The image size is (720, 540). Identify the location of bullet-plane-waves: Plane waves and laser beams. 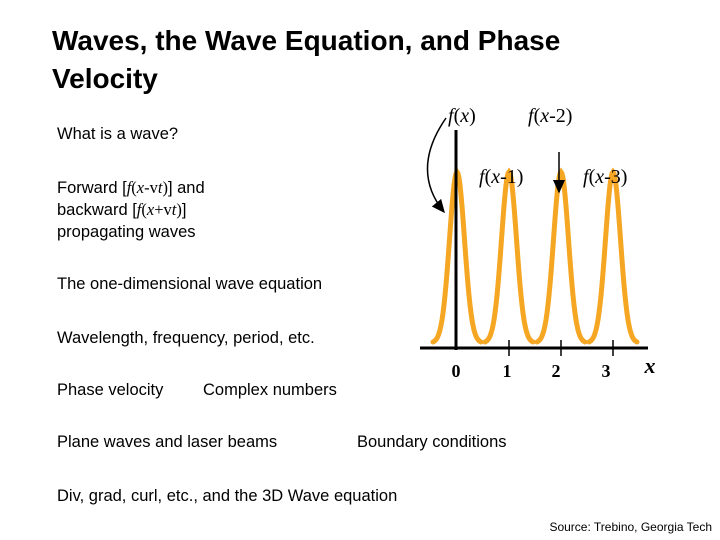
(167, 442).